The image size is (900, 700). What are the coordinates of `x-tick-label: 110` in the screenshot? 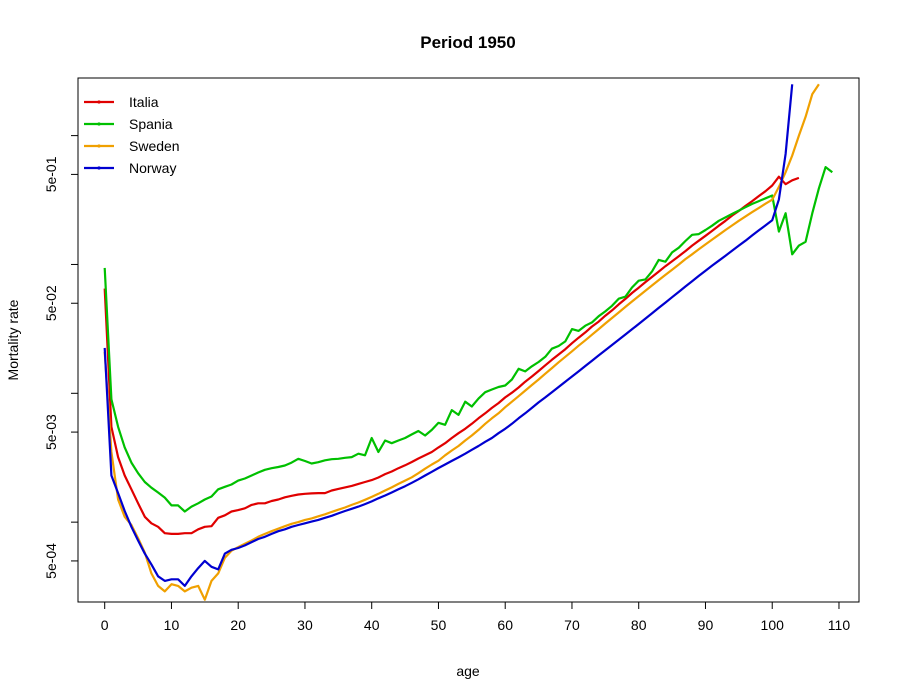 It's located at (839, 625).